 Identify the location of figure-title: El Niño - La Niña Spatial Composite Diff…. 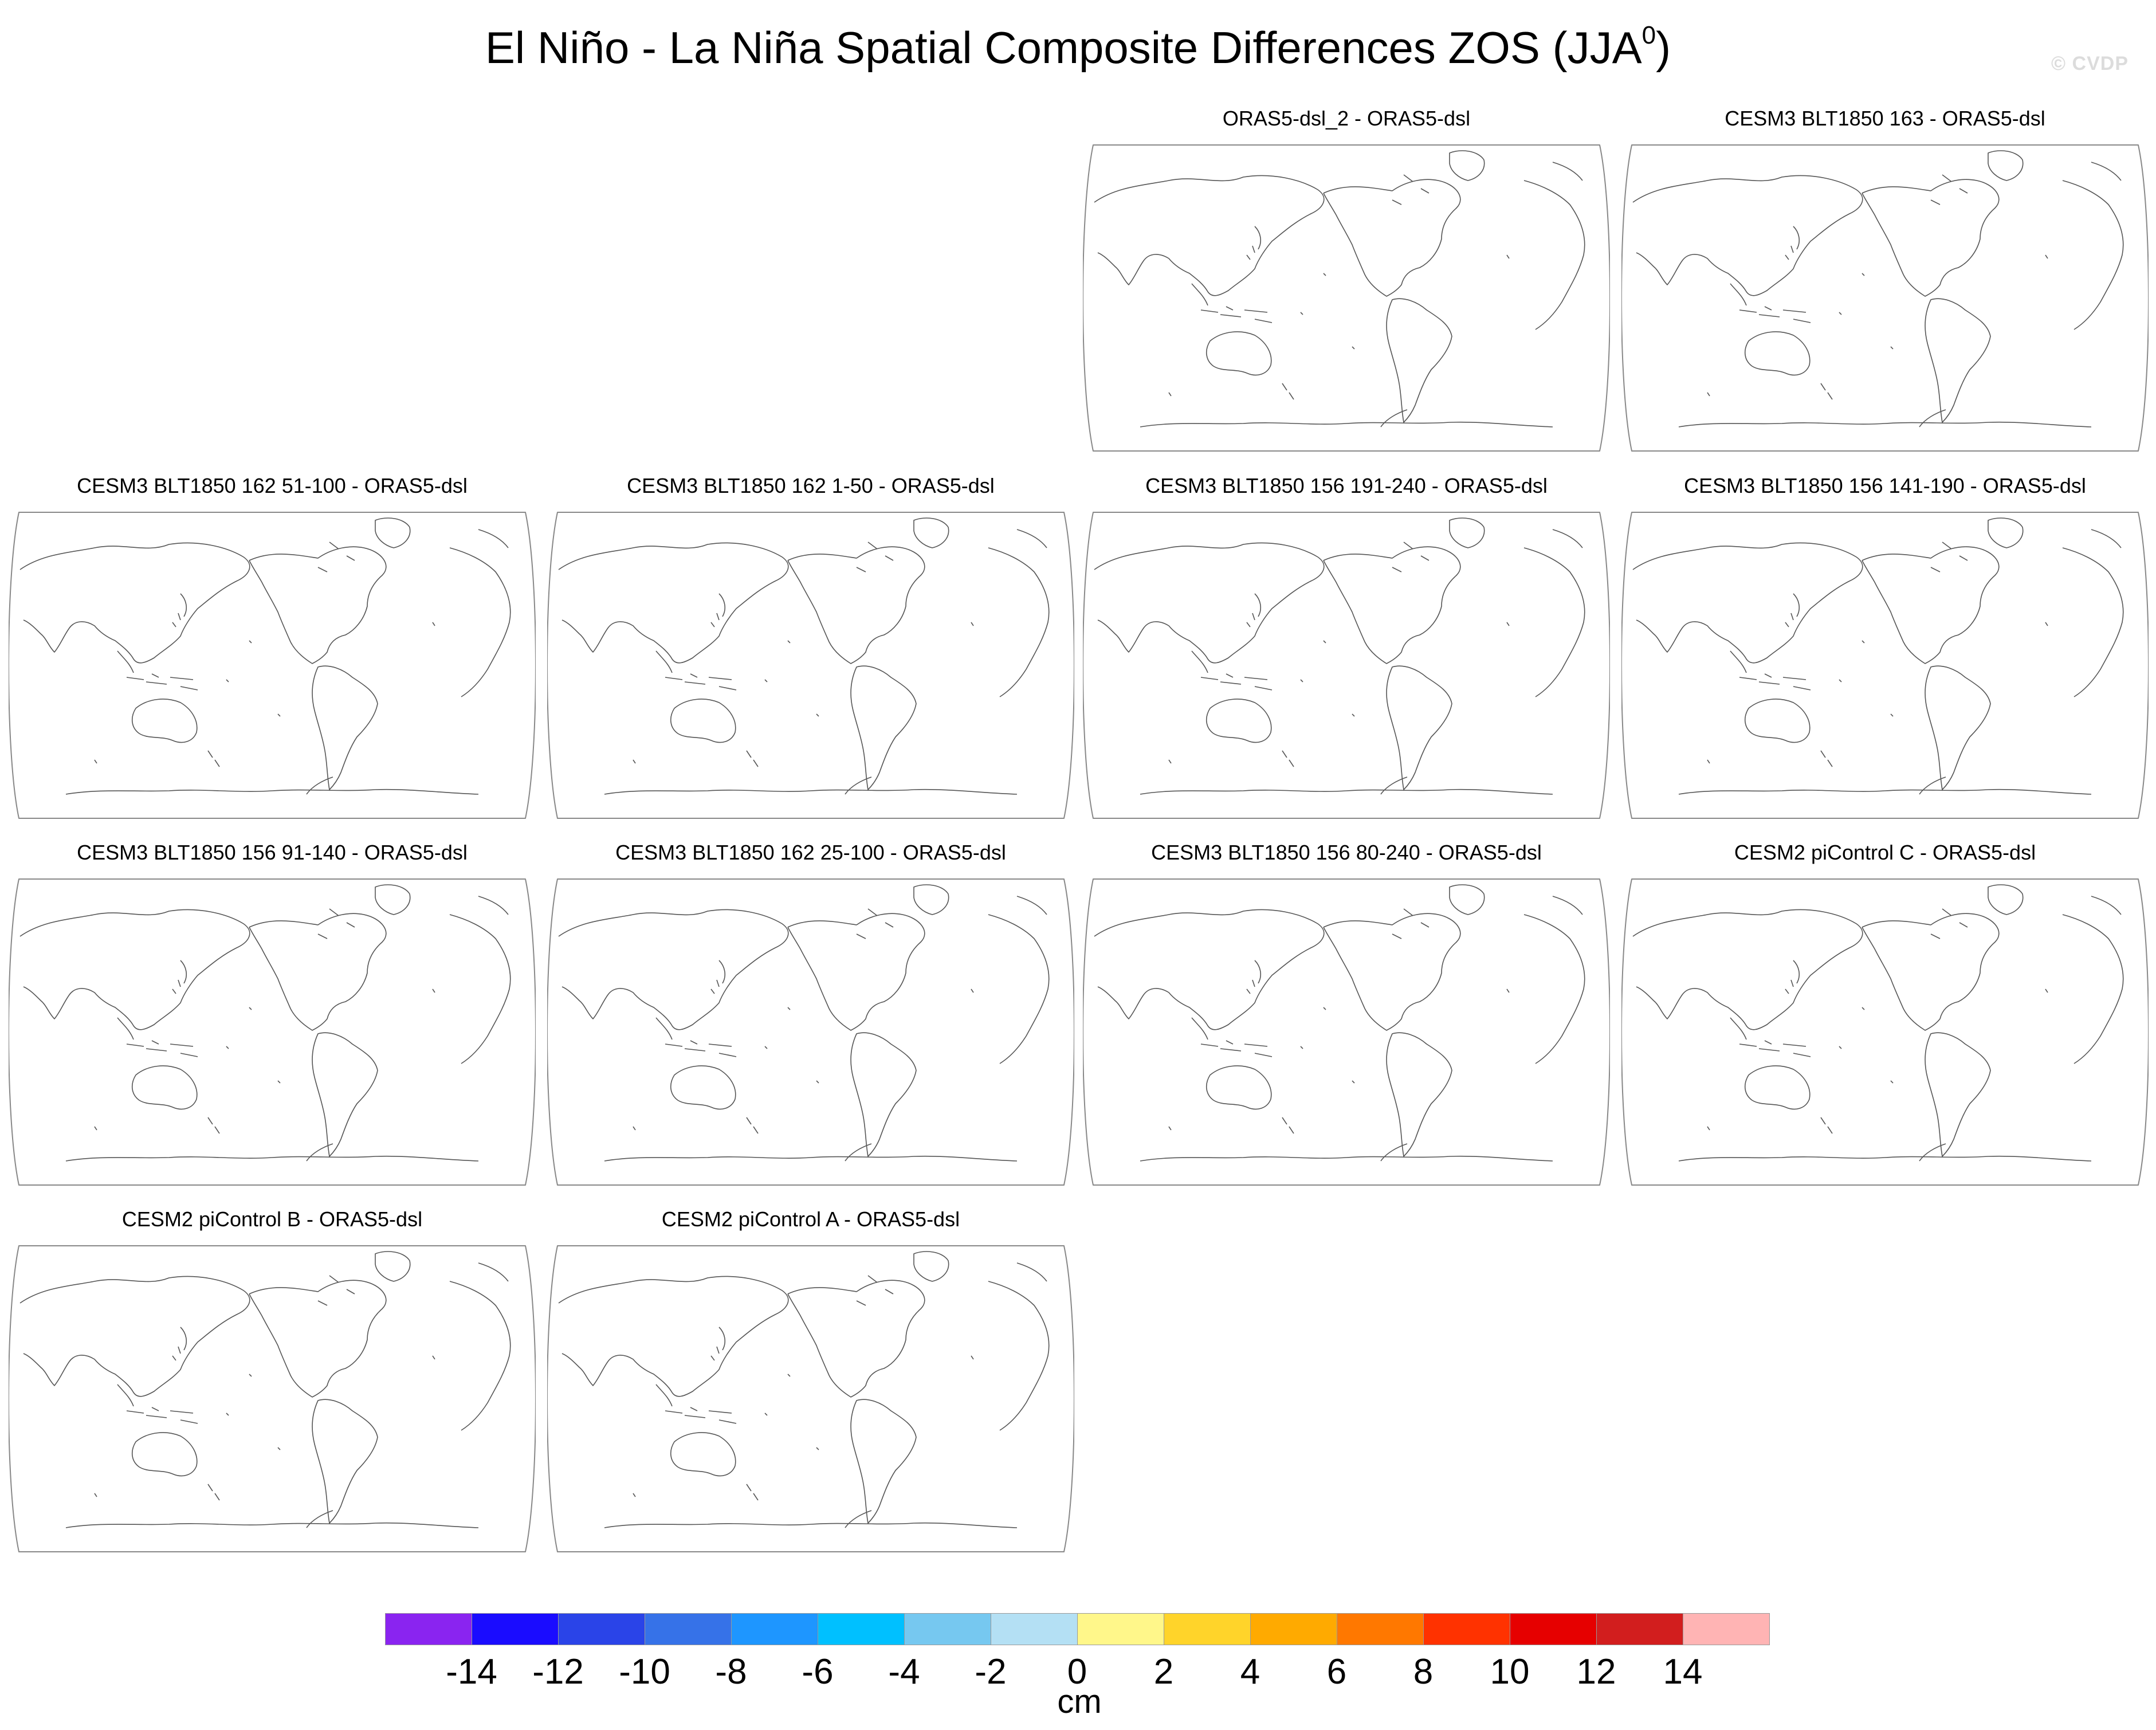
(1078, 47).